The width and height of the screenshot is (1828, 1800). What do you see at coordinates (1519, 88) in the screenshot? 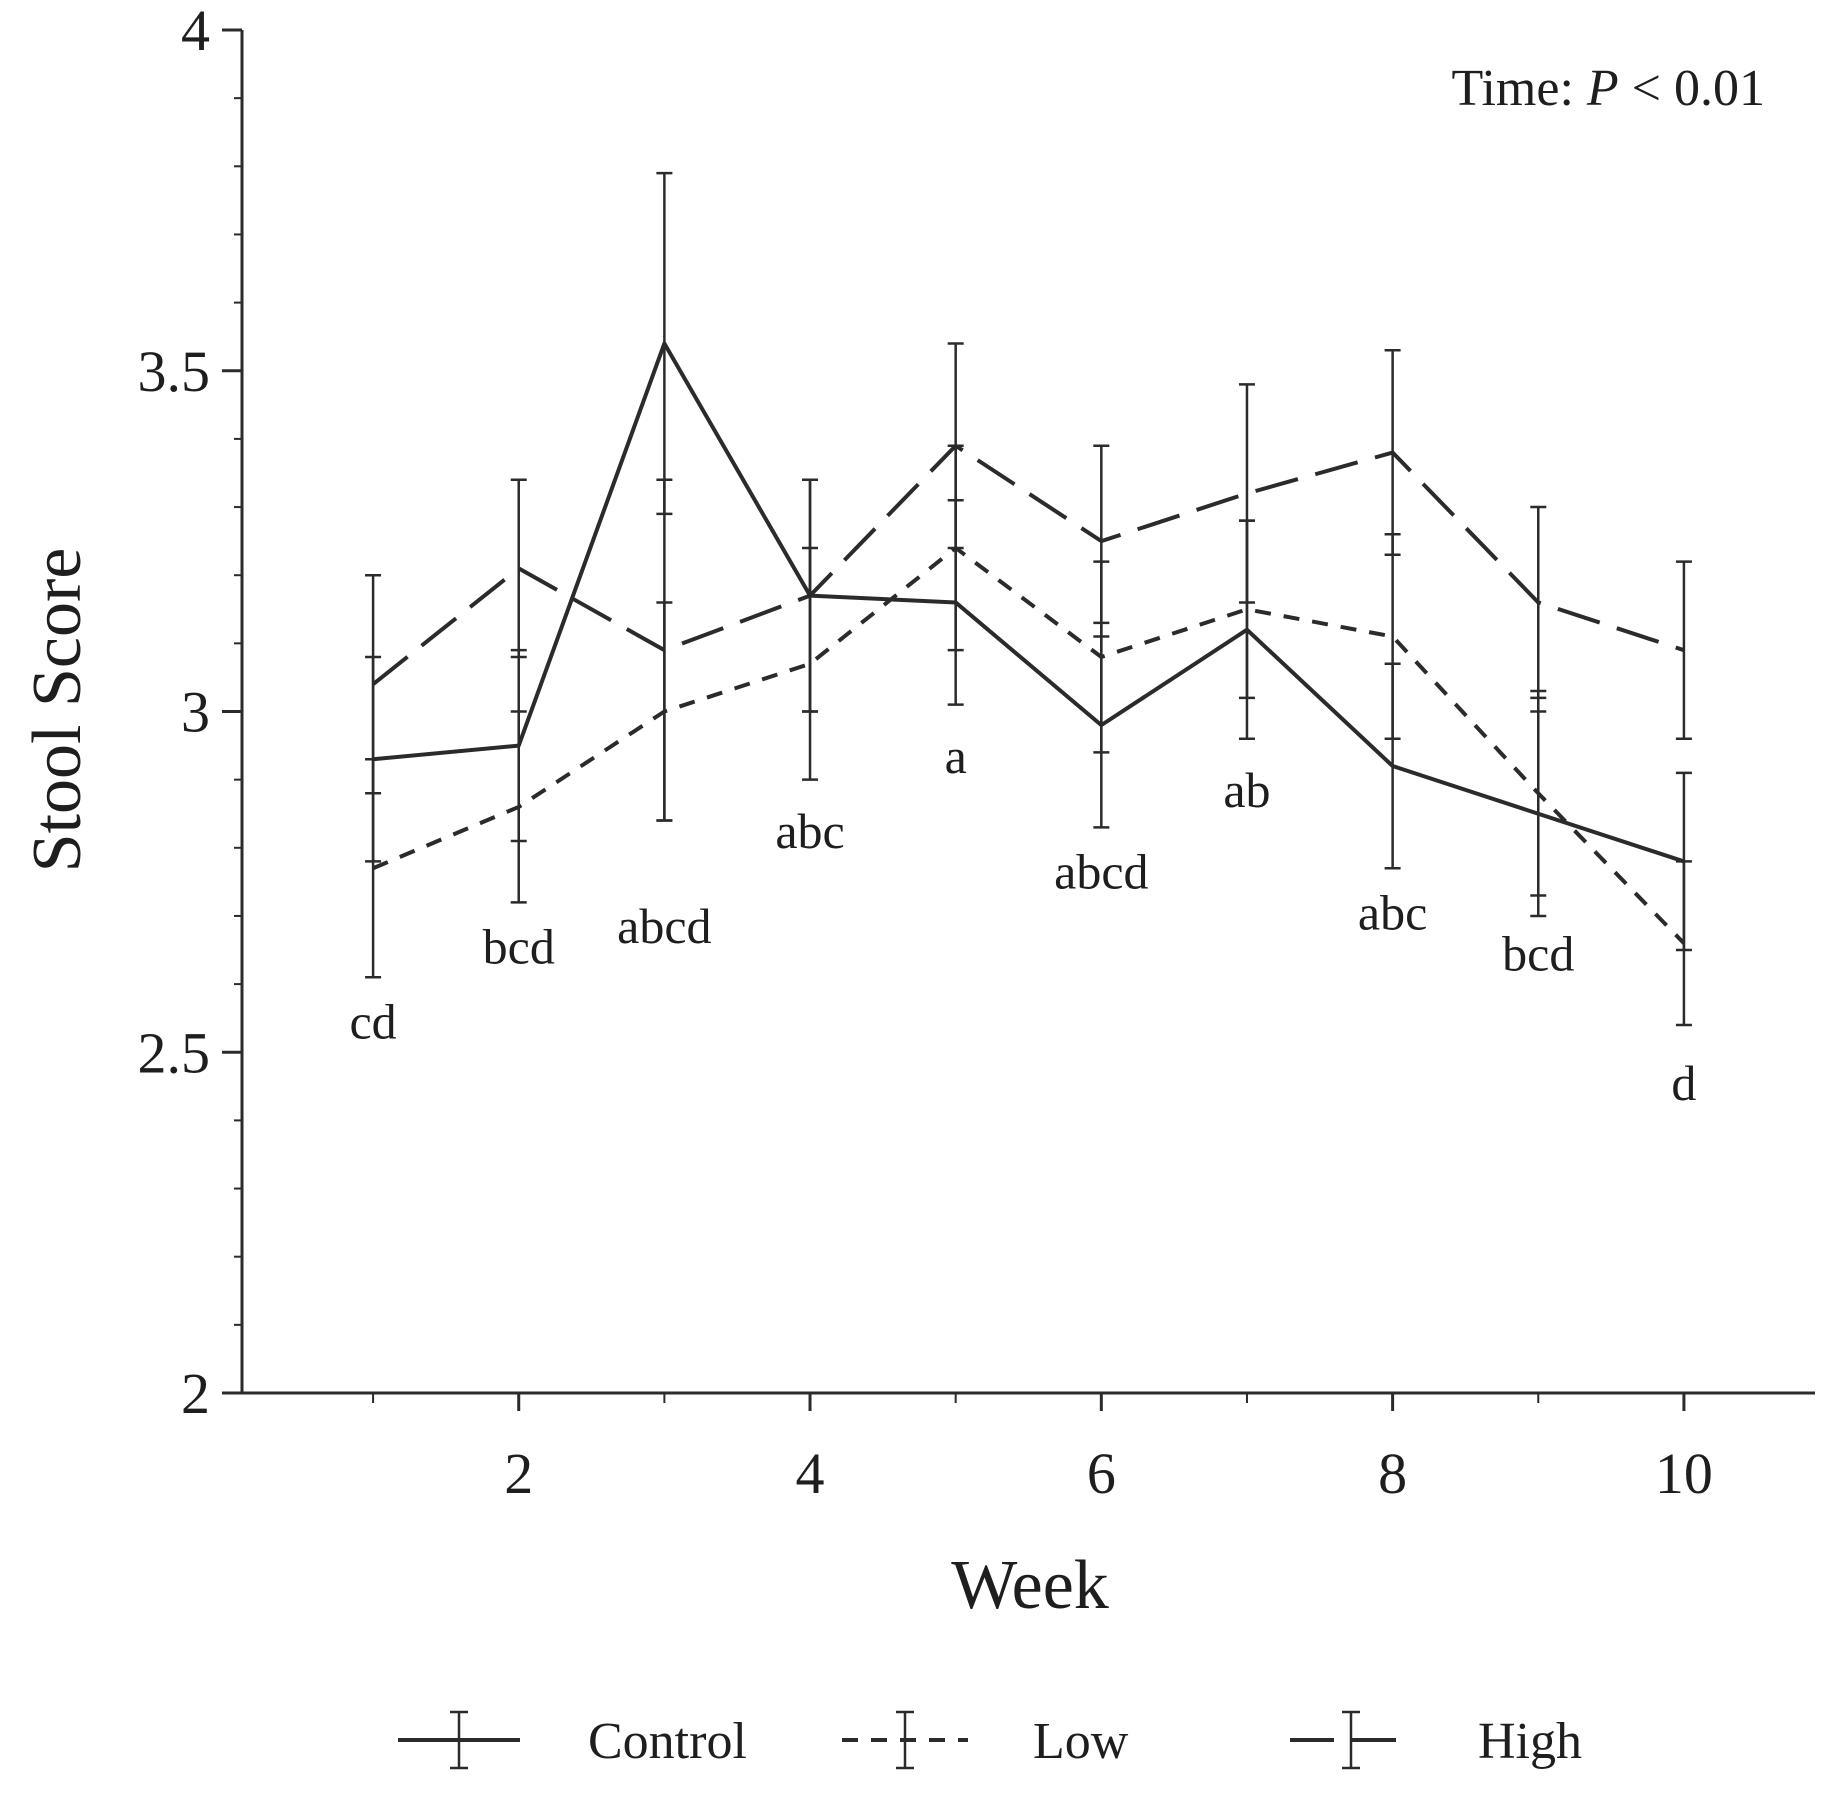
I see `annotation-prefix: Time:` at bounding box center [1519, 88].